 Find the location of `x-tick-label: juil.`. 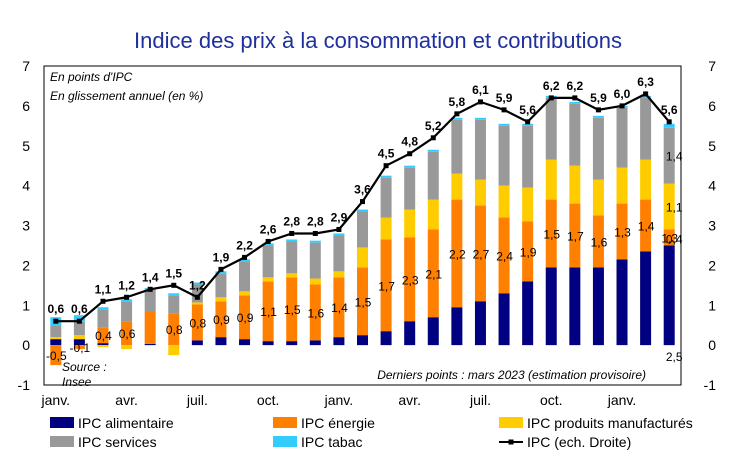

x-tick-label: juil. is located at coordinates (197, 400).